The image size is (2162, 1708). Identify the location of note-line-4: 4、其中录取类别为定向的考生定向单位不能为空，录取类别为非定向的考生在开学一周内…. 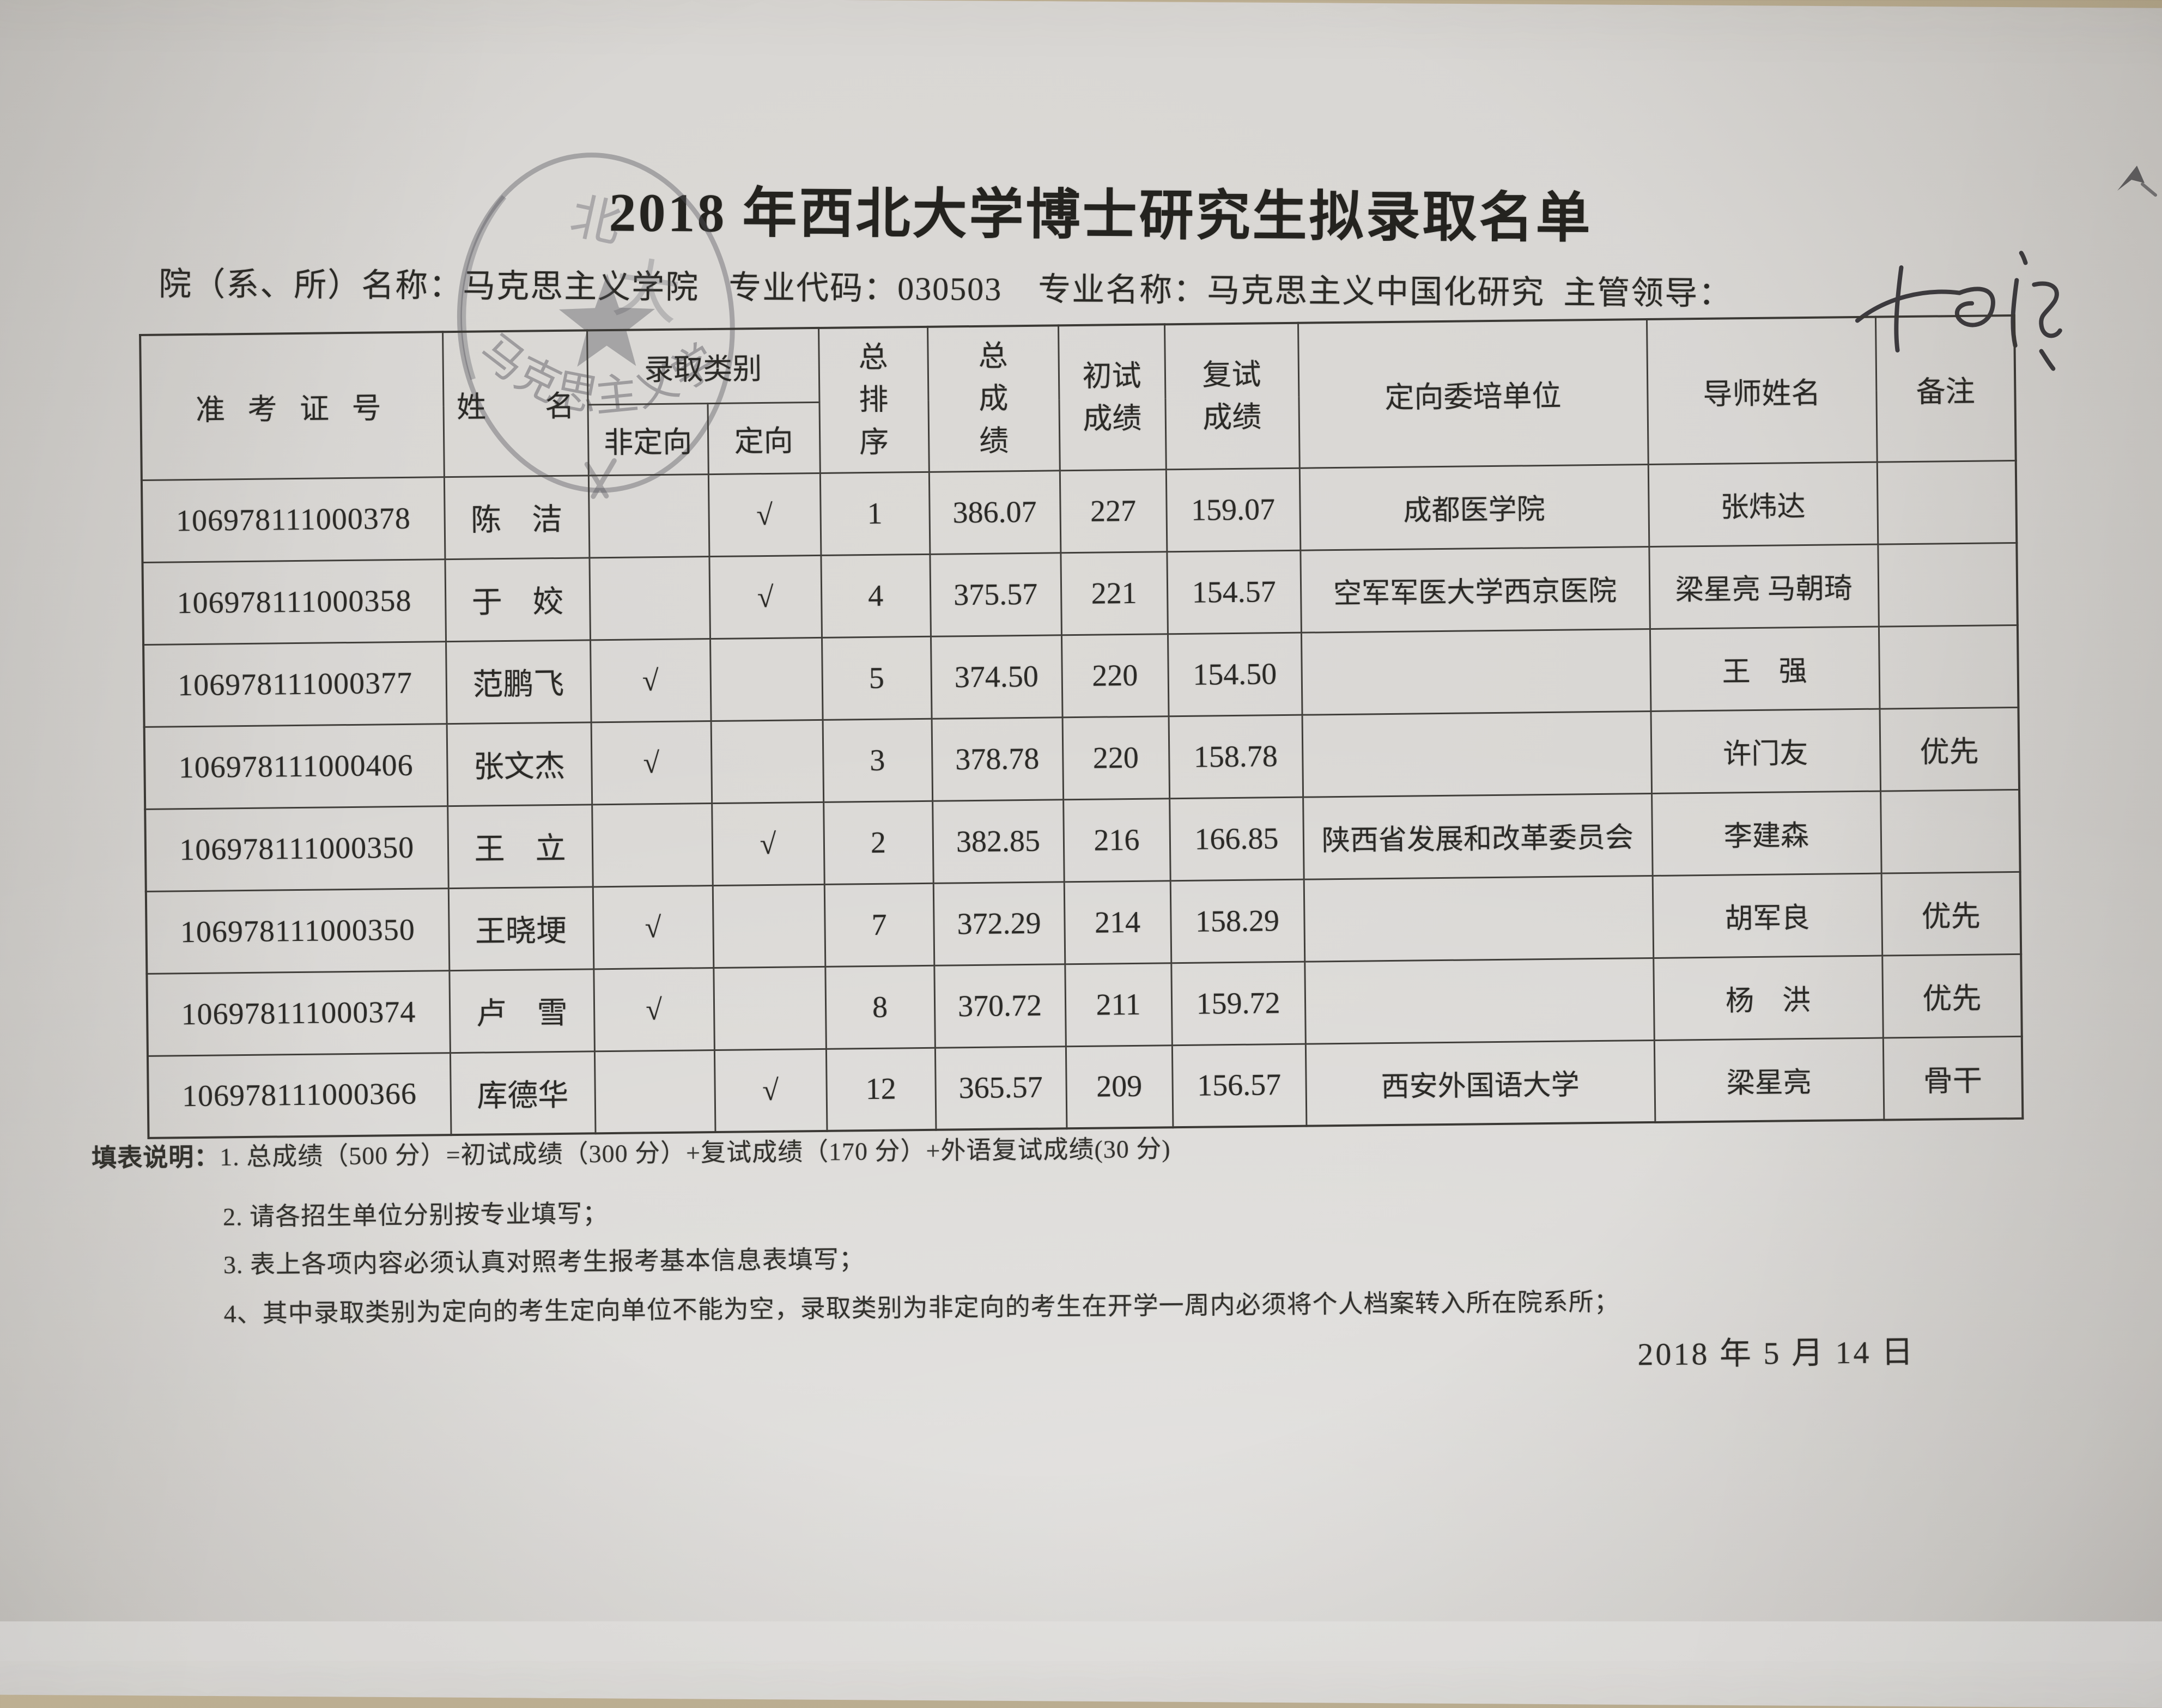
(921, 1307).